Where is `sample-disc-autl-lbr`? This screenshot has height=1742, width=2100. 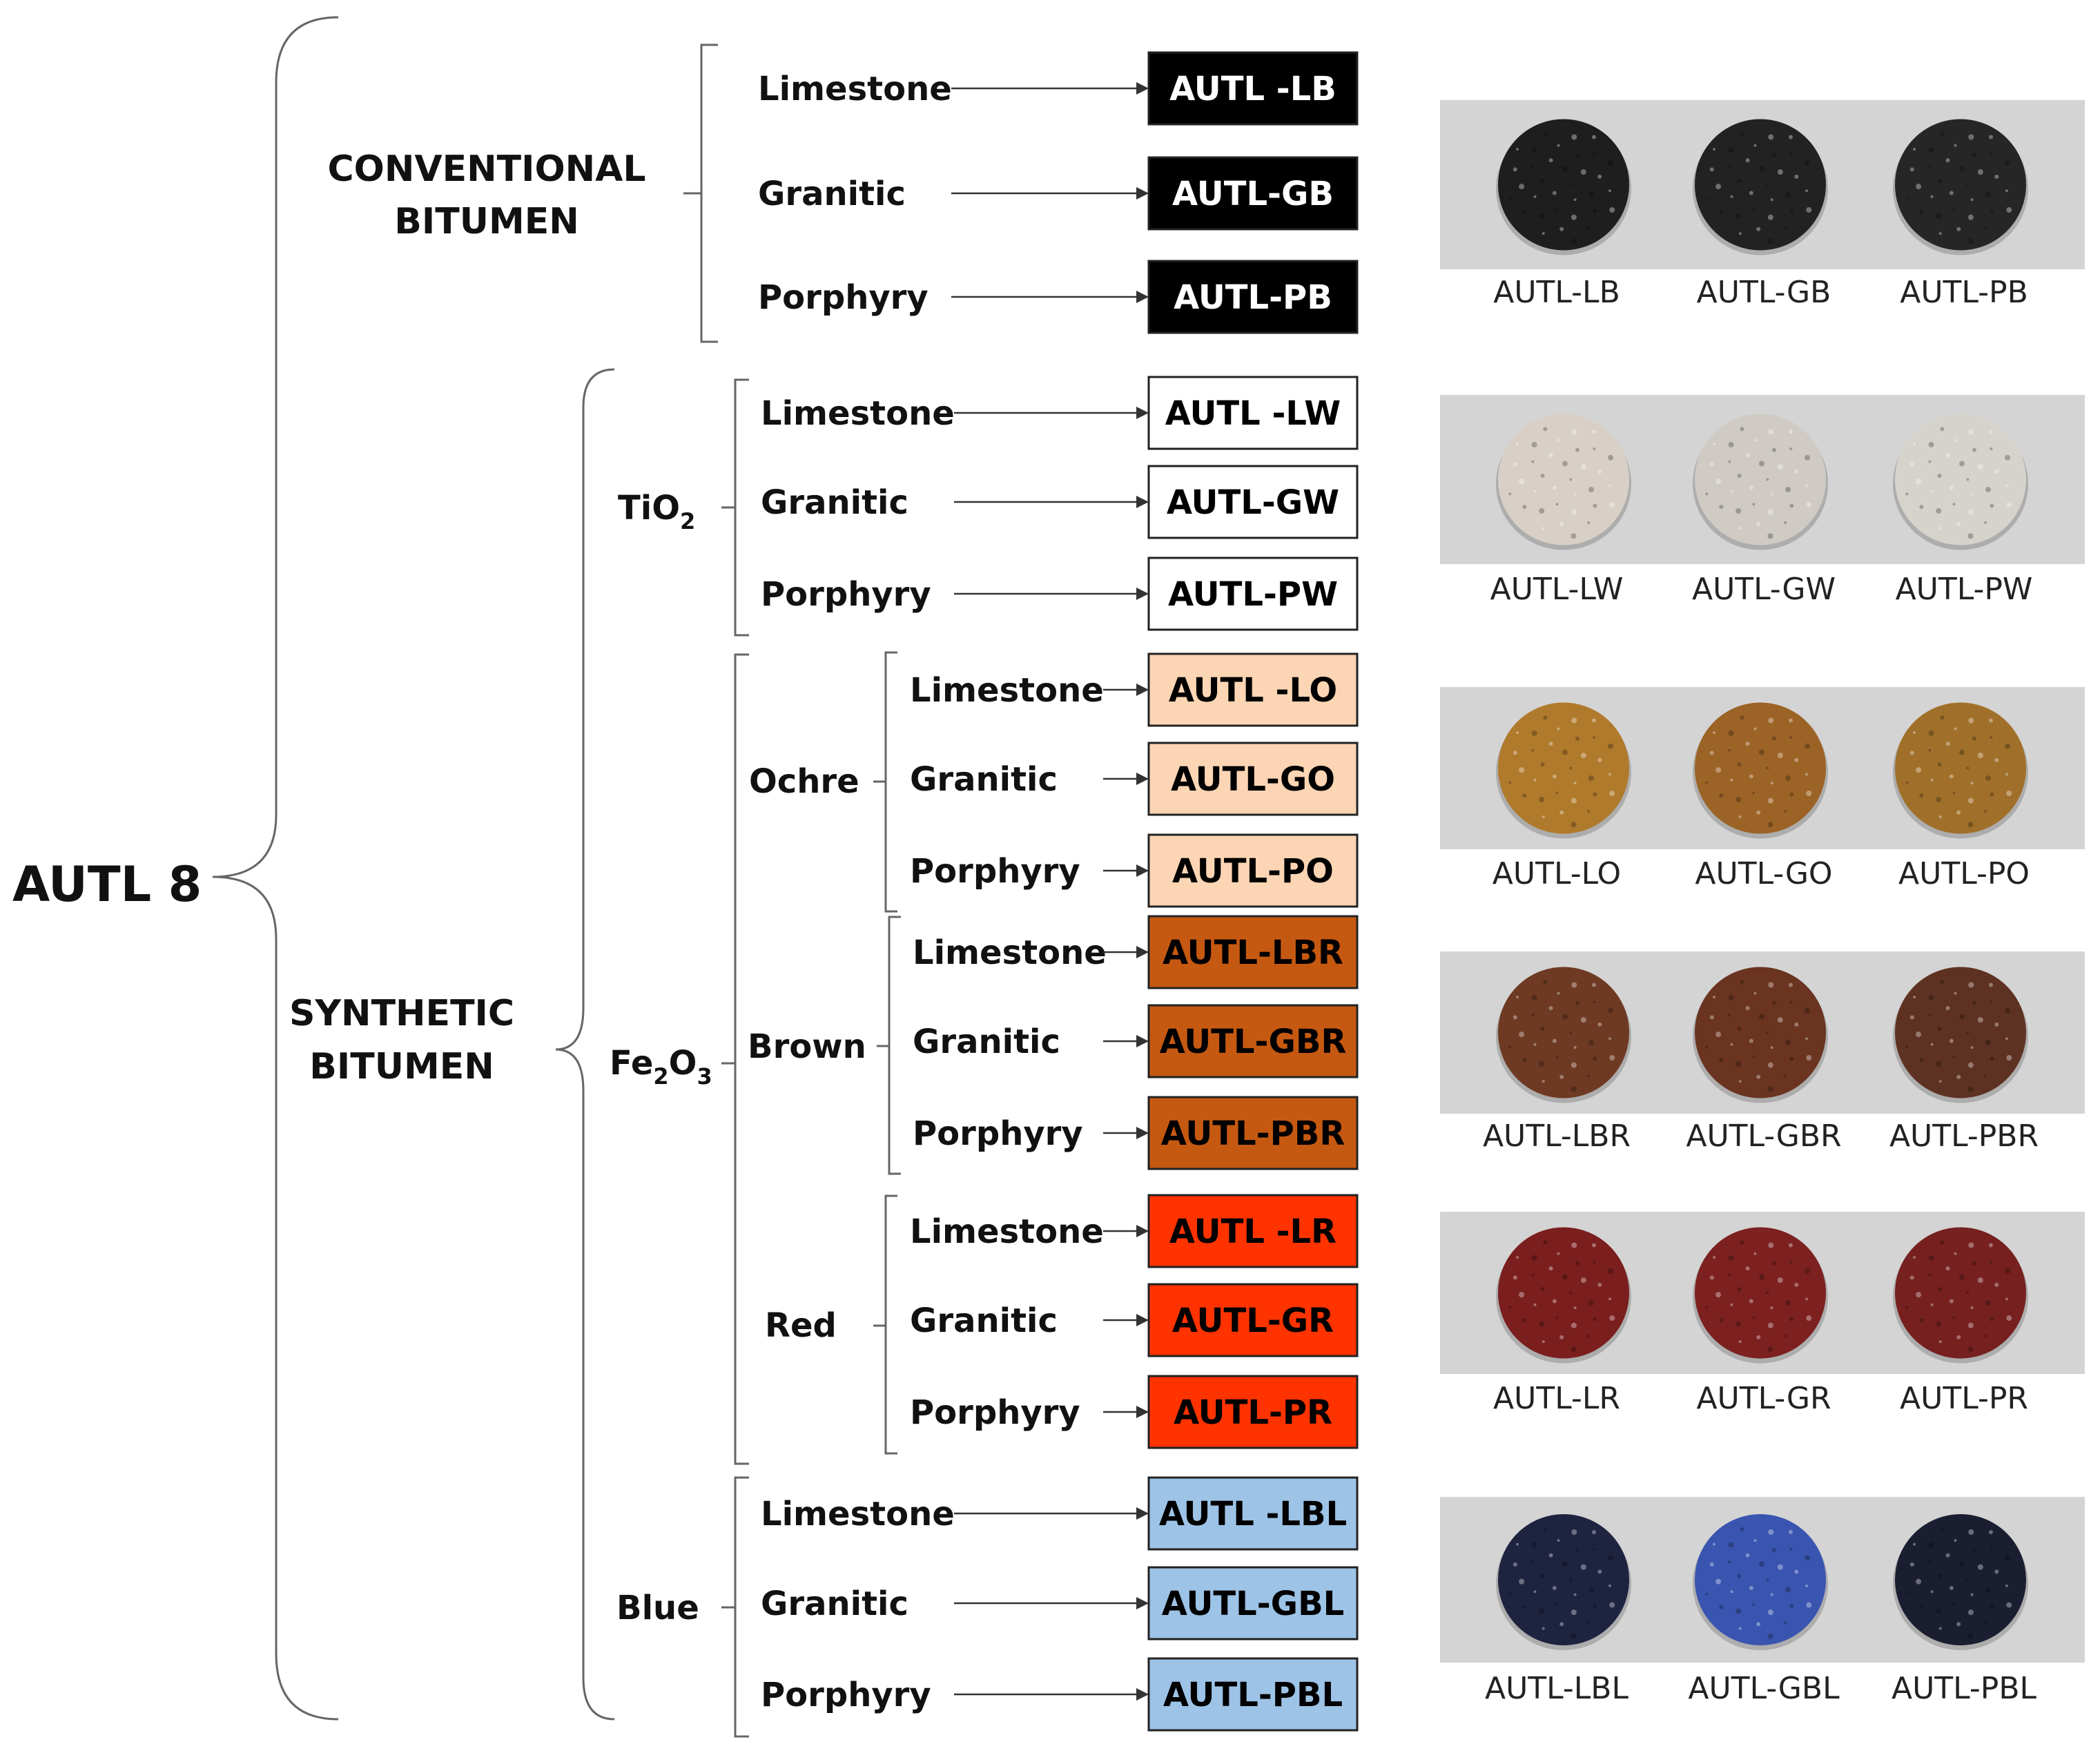
sample-disc-autl-lbr is located at coordinates (1563, 1033).